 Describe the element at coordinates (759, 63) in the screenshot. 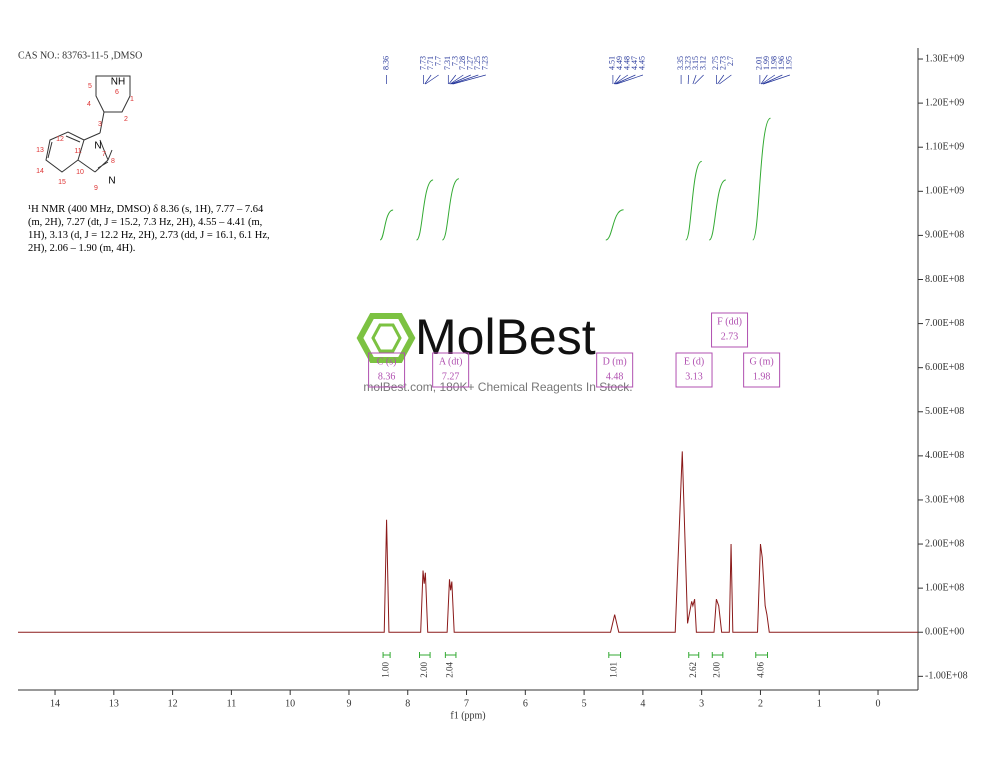

I see `peak-label: 2.01` at that location.